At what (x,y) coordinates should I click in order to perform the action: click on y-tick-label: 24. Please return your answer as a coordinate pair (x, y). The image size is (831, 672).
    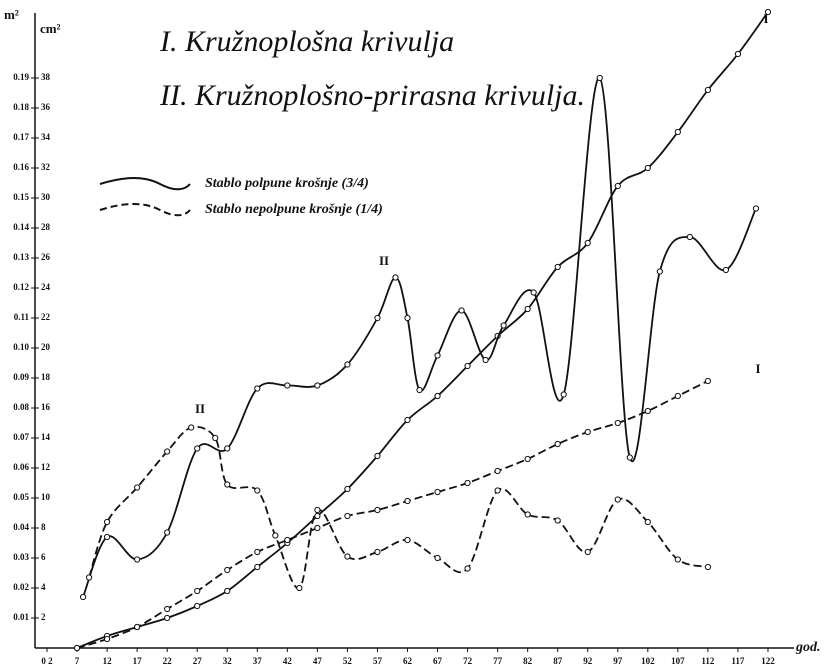
    Looking at the image, I should click on (46, 287).